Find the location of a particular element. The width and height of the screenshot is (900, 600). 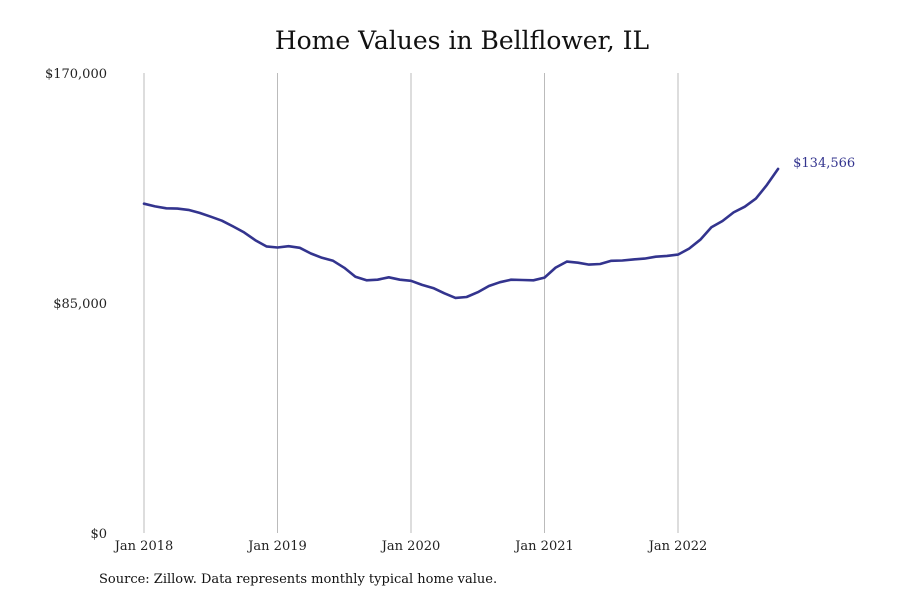

x-tick-label: Jan 2019 is located at coordinates (276, 546).